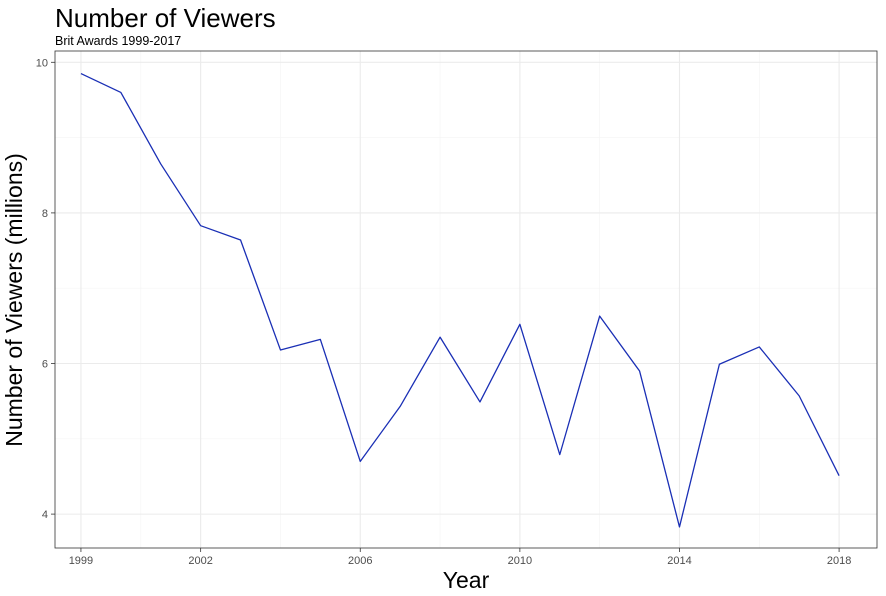  I want to click on x-axis-ticks: 1999 2002 2006 2010 2014 2018, so click(460, 557).